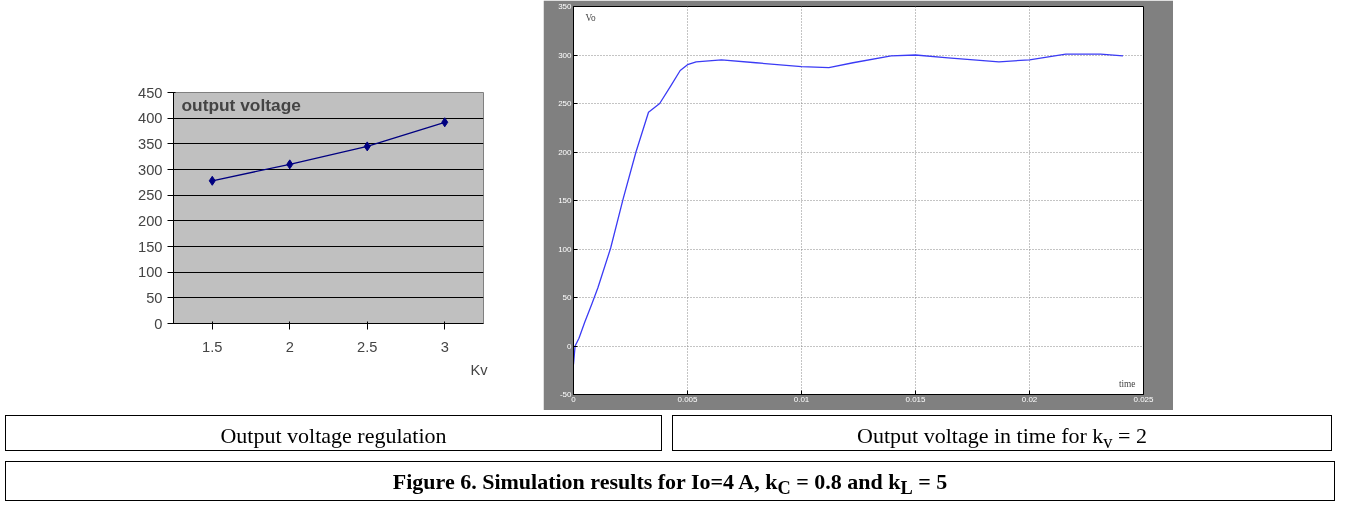  I want to click on y-tick-label: 0, so click(158, 323).